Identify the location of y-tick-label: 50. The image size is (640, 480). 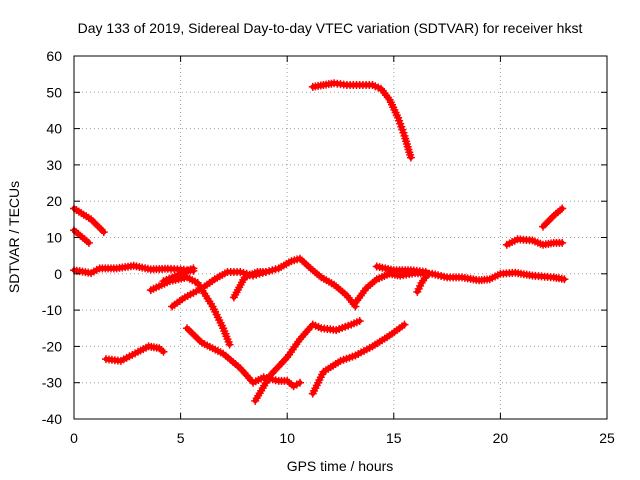
(54, 92).